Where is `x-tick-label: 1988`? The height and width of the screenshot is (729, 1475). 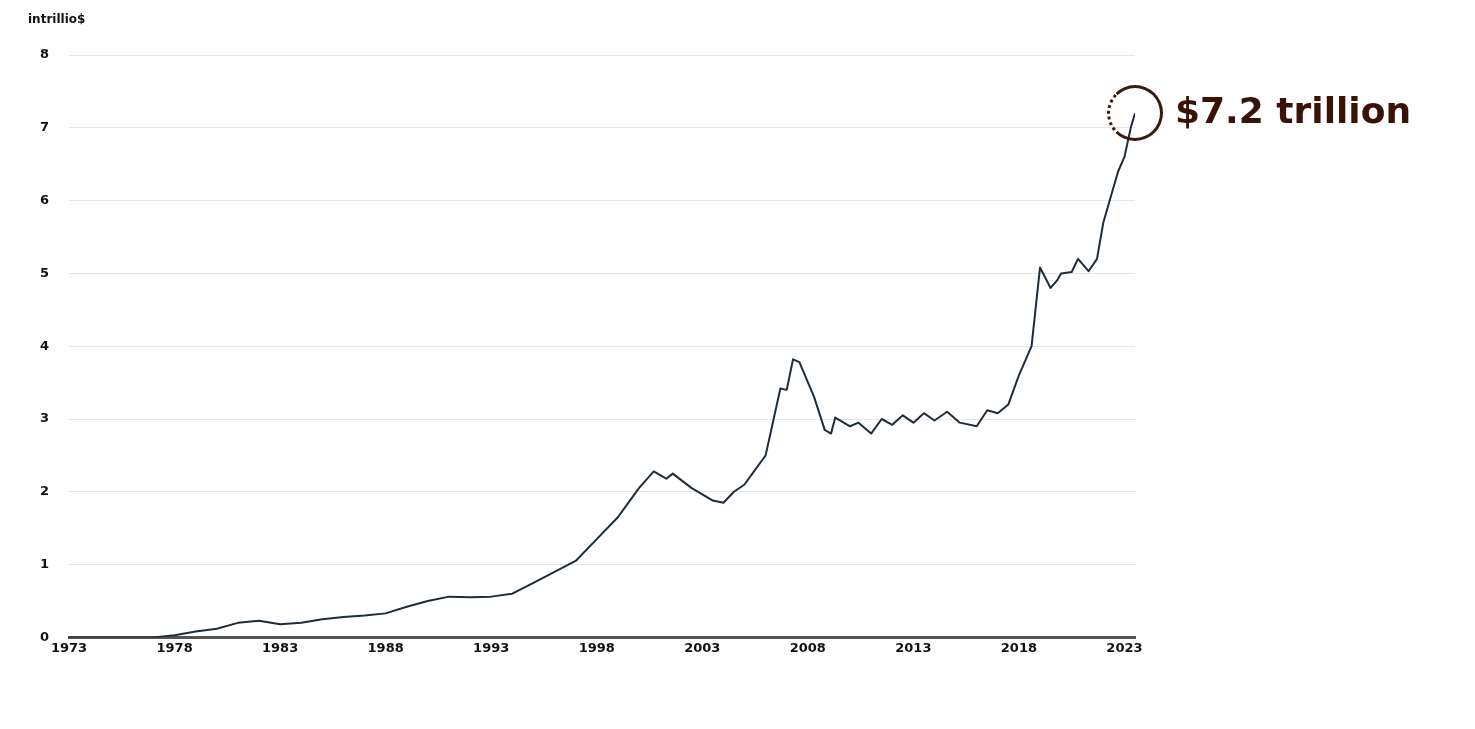
x-tick-label: 1988 is located at coordinates (385, 647).